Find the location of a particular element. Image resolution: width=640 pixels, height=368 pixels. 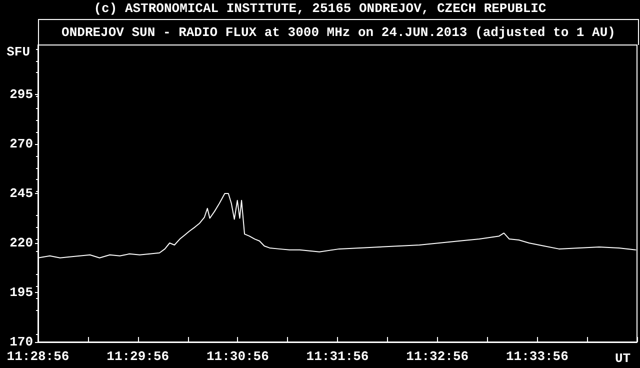

y-tick-label: 170 is located at coordinates (22, 342).